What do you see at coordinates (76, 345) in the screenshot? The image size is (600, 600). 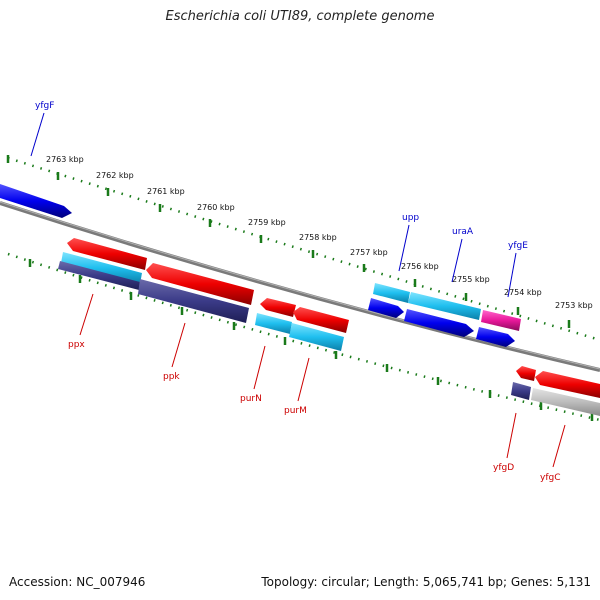 I see `gene-label-ppx: ppx` at bounding box center [76, 345].